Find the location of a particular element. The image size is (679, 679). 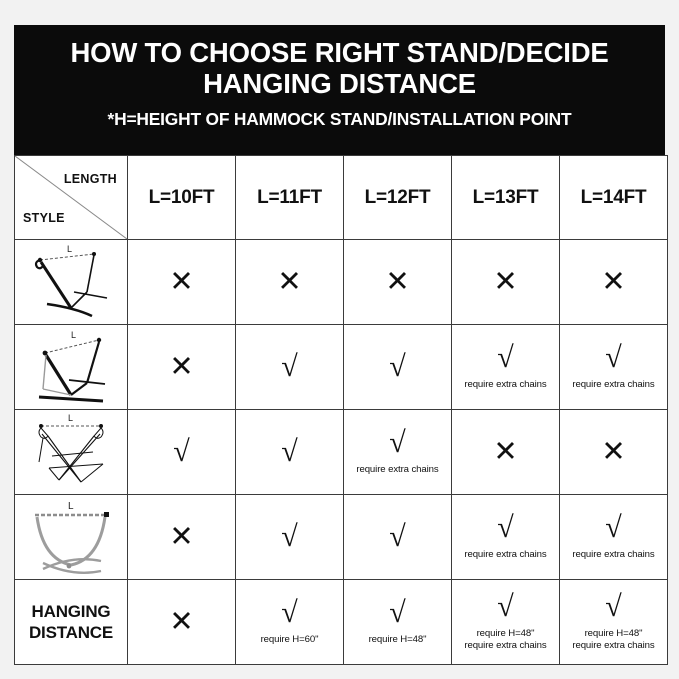

style-axis-label: STYLE is located at coordinates (44, 218).